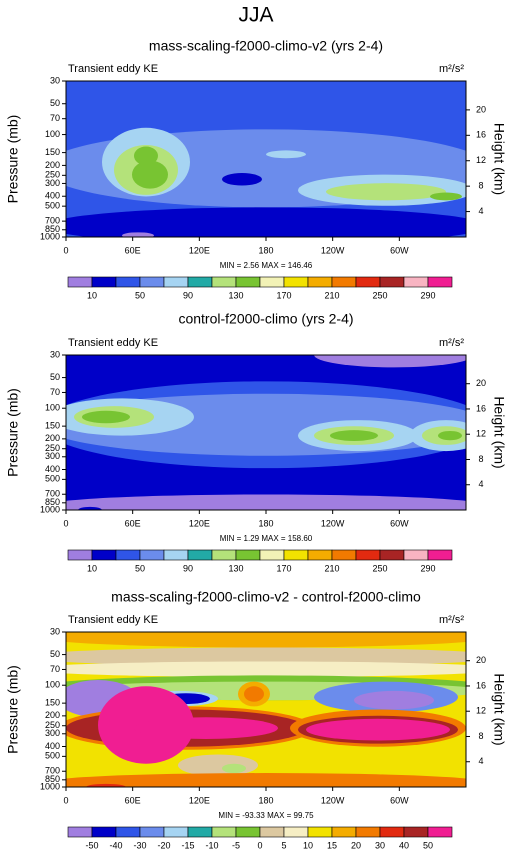 This screenshot has width=512, height=856. I want to click on colorbar-label: 40, so click(404, 845).